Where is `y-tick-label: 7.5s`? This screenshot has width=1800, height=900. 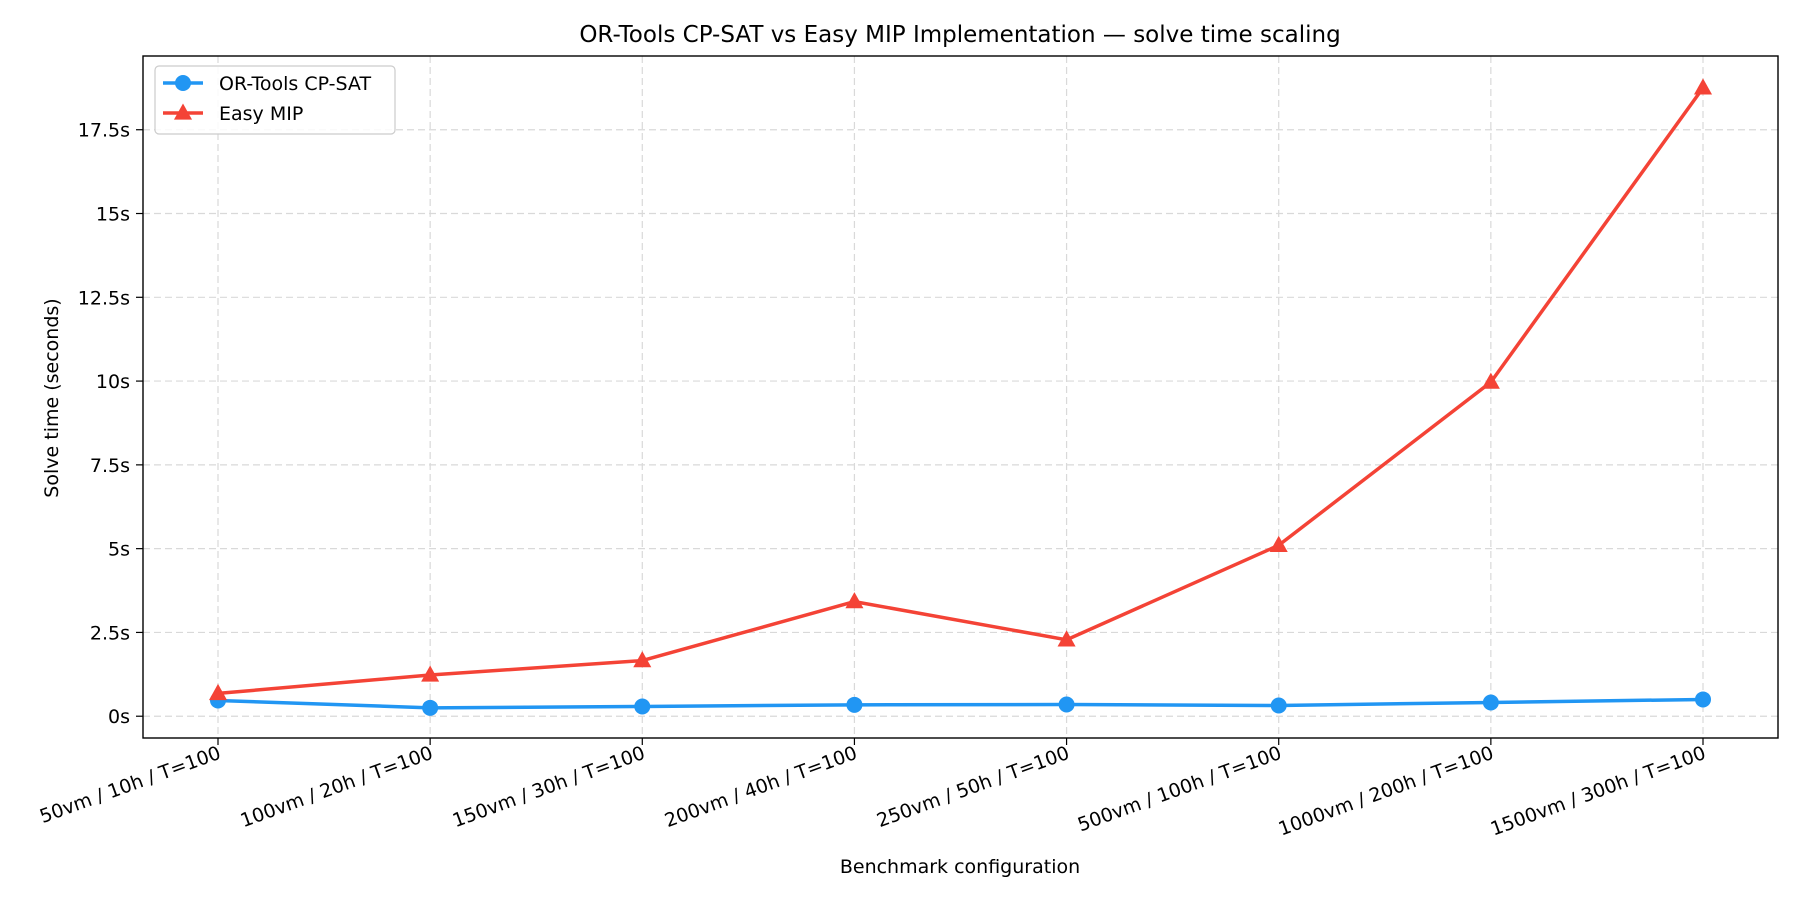 y-tick-label: 7.5s is located at coordinates (110, 466).